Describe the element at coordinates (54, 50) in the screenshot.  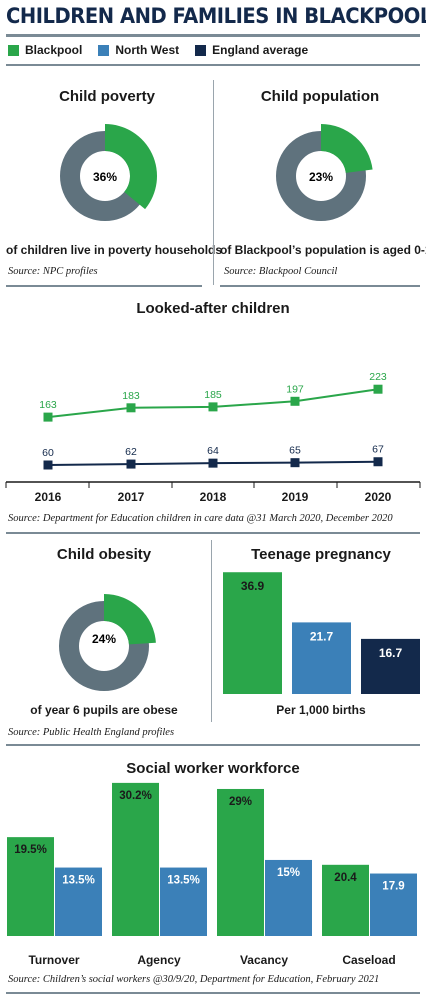
I see `legend-label-blackpool: Blackpool` at that location.